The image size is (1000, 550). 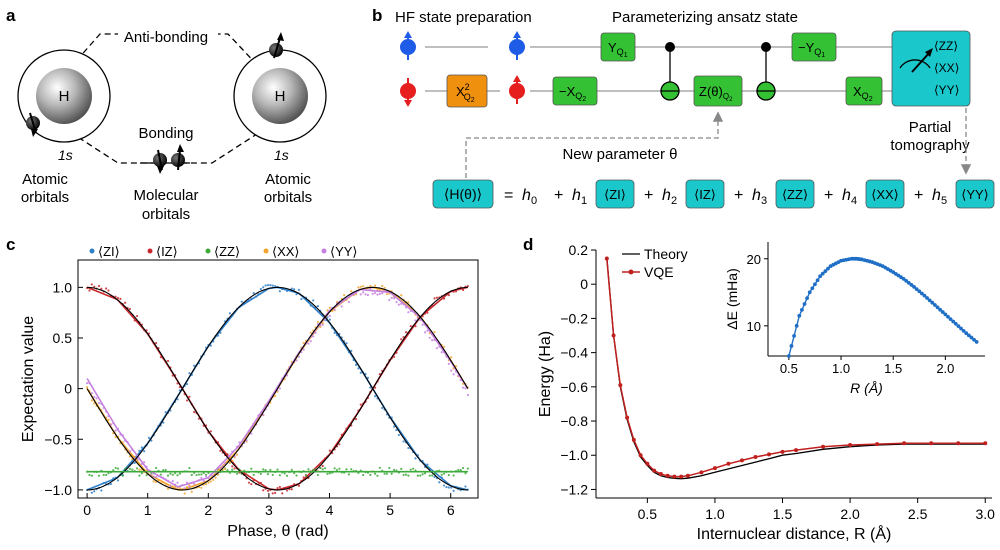 What do you see at coordinates (893, 368) in the screenshot?
I see `inset-xtick-label: 1.5` at bounding box center [893, 368].